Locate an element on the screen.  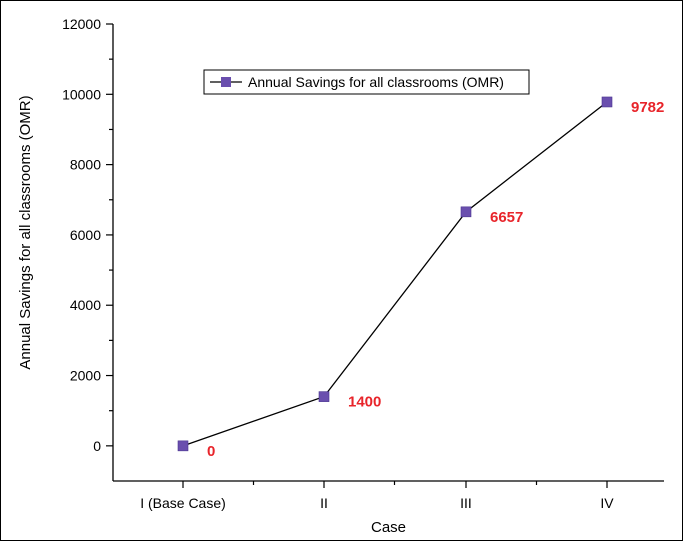
legend-text: Annual Savings for all classrooms (OMR) is located at coordinates (376, 82).